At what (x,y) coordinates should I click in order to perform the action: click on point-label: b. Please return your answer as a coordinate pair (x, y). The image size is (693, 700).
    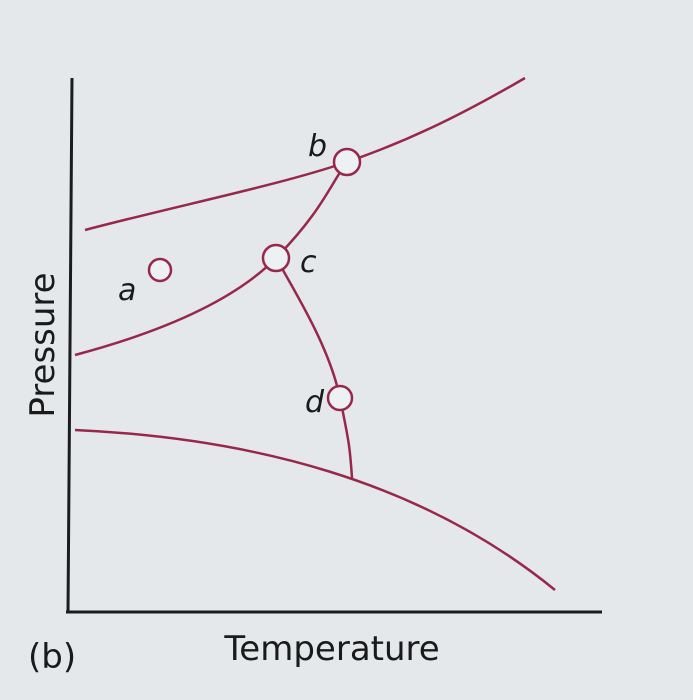
    Looking at the image, I should click on (317, 146).